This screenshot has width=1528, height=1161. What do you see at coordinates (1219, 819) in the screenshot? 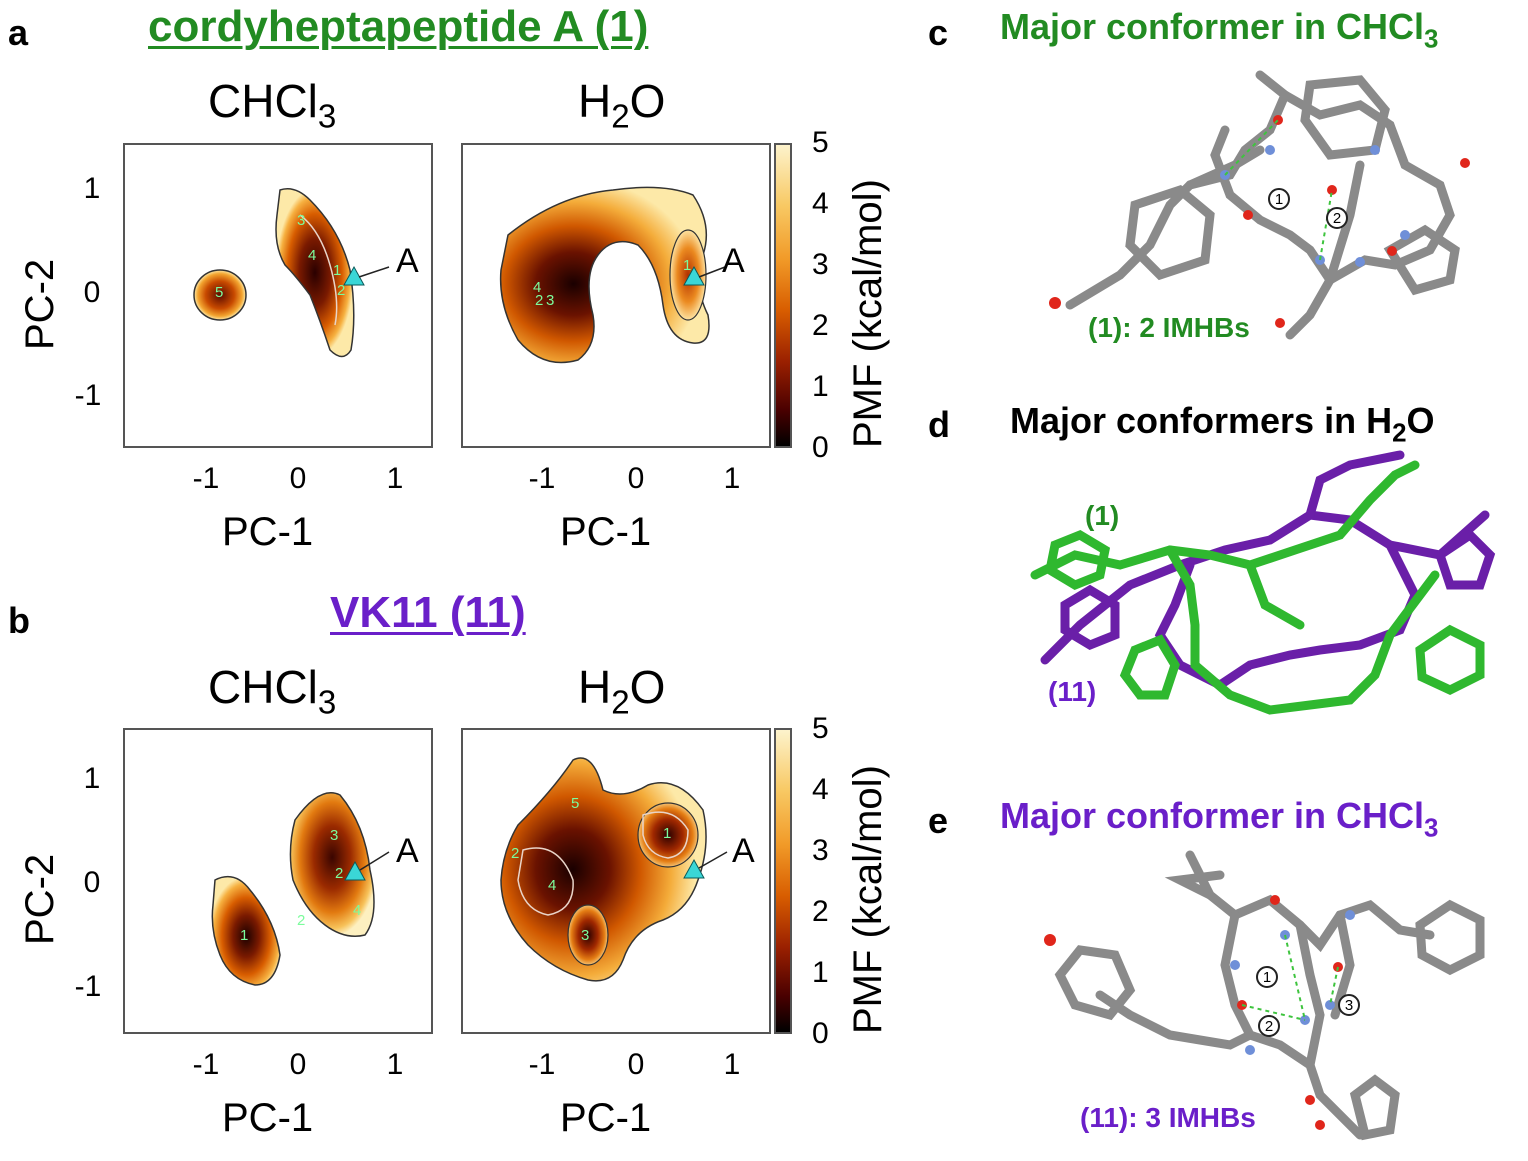
I see `panel-e-title: Major conformer in CHCl3` at bounding box center [1219, 819].